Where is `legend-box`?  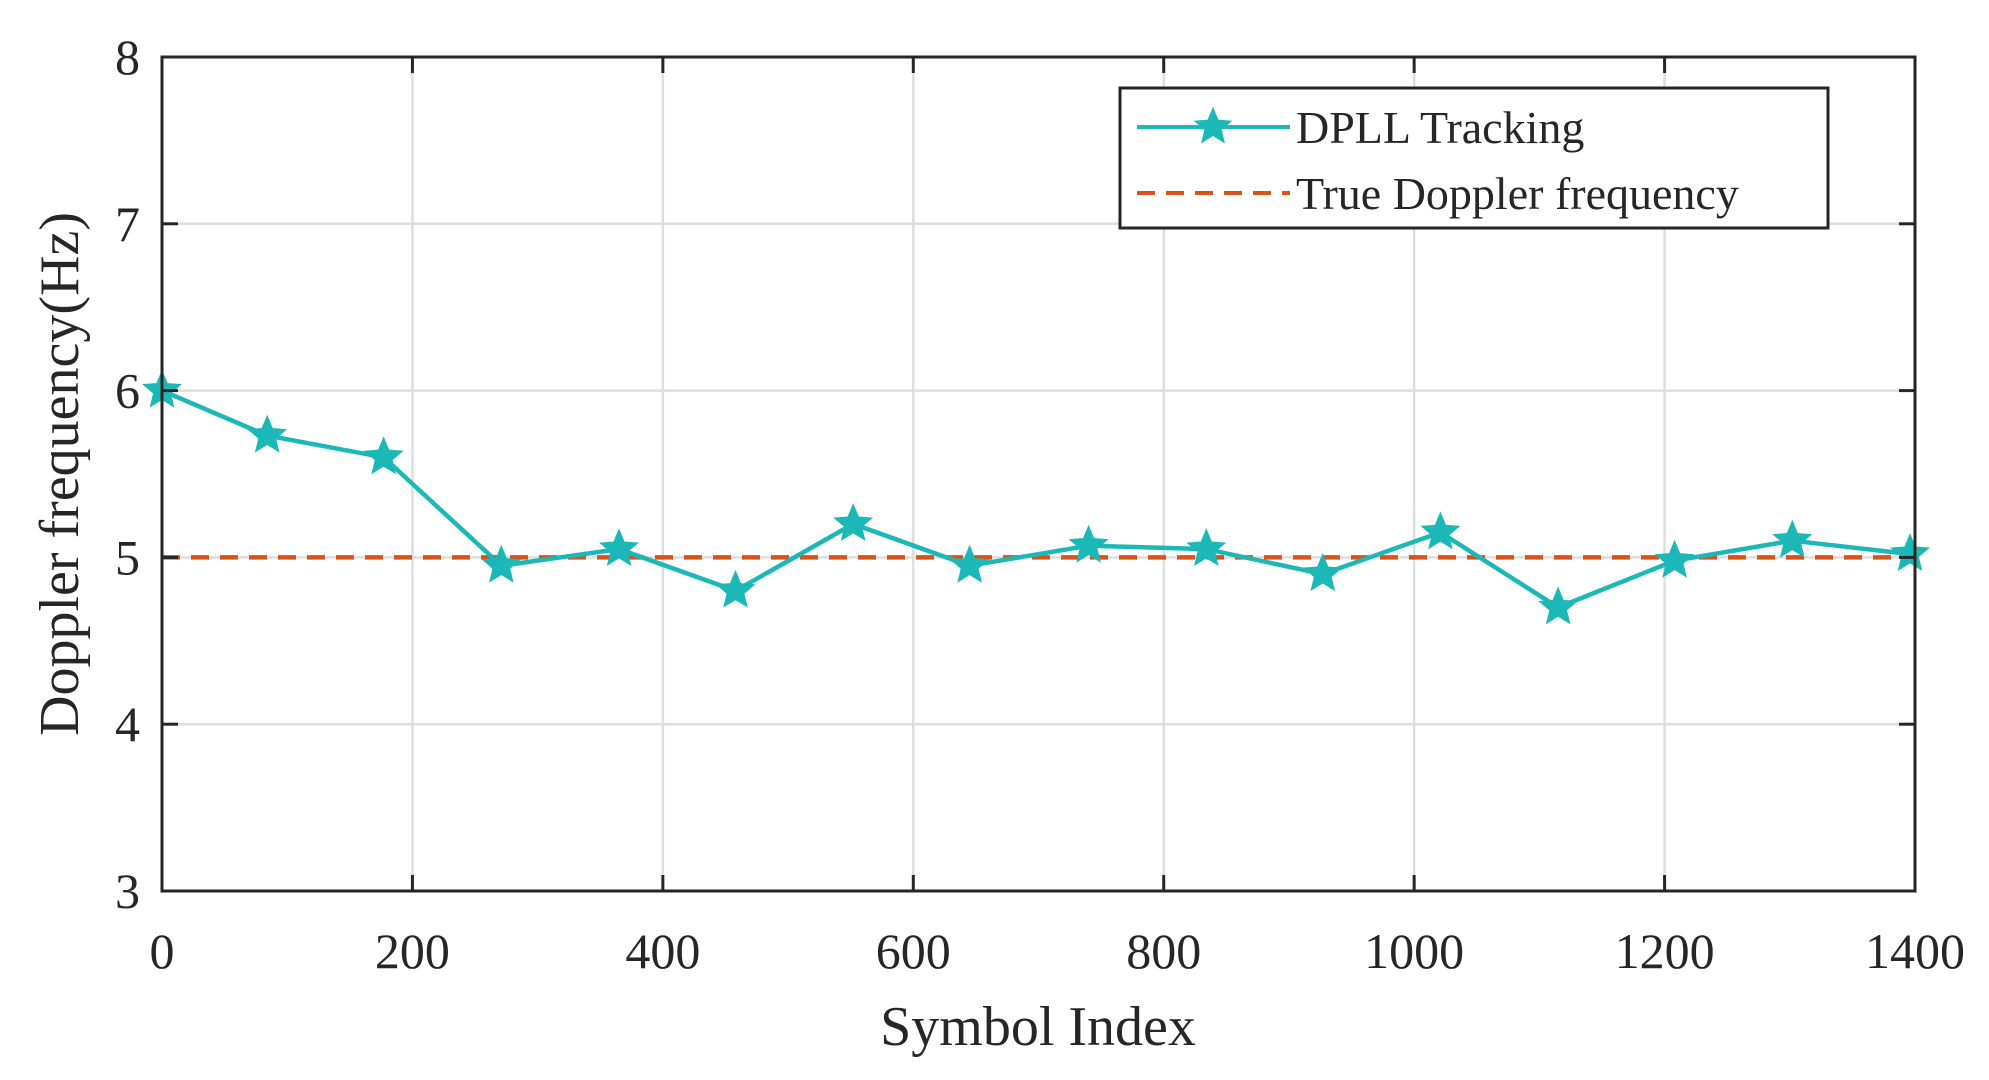
legend-box is located at coordinates (1474, 158).